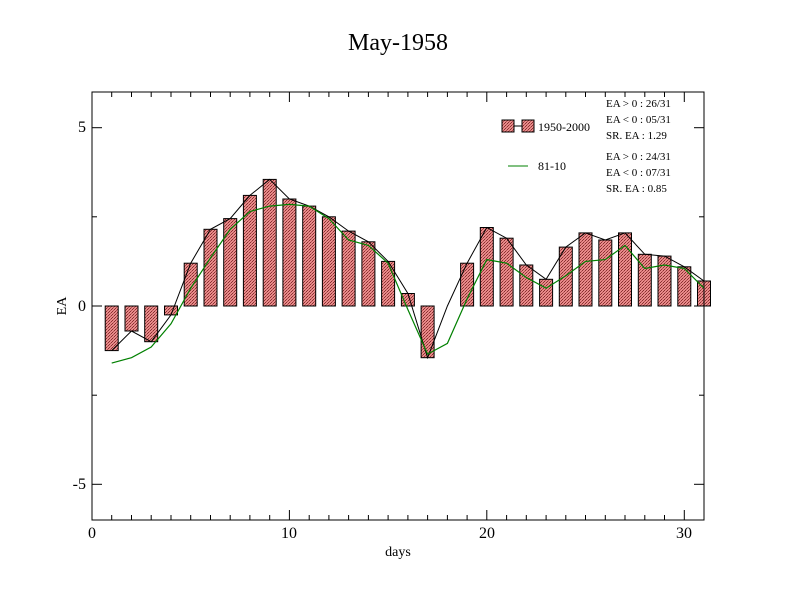  I want to click on legend-stat-1-pos: EA > 0 : 26/31, so click(638, 104).